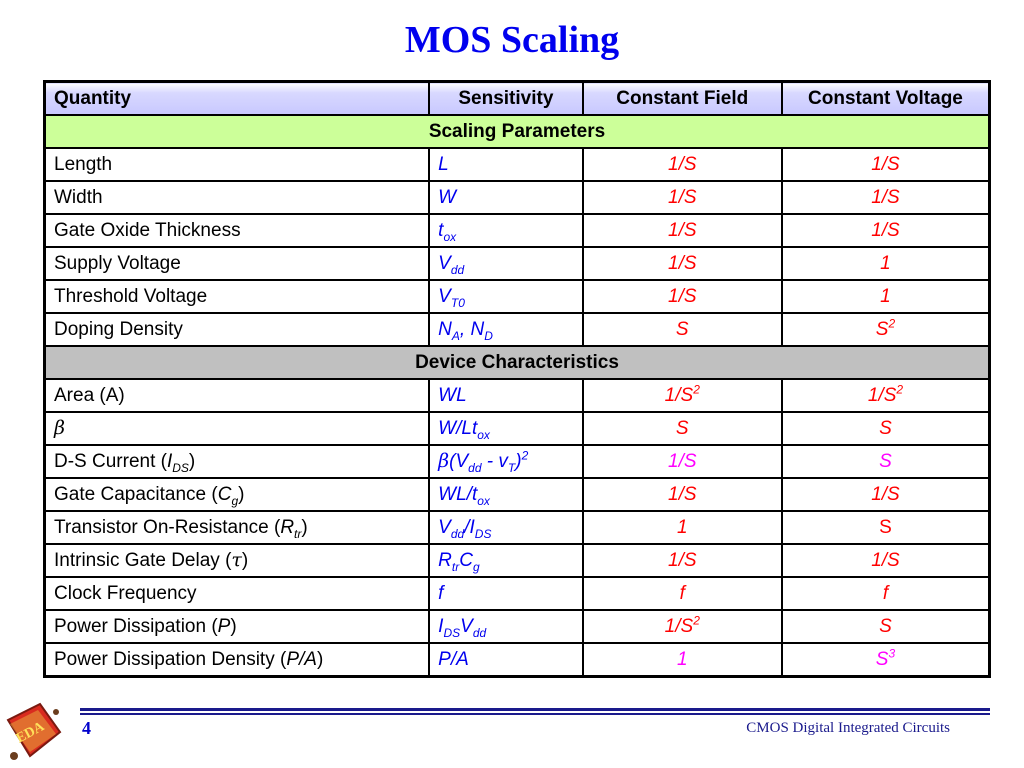 The width and height of the screenshot is (1024, 768). What do you see at coordinates (885, 593) in the screenshot?
I see `constant-voltage-cell: f` at bounding box center [885, 593].